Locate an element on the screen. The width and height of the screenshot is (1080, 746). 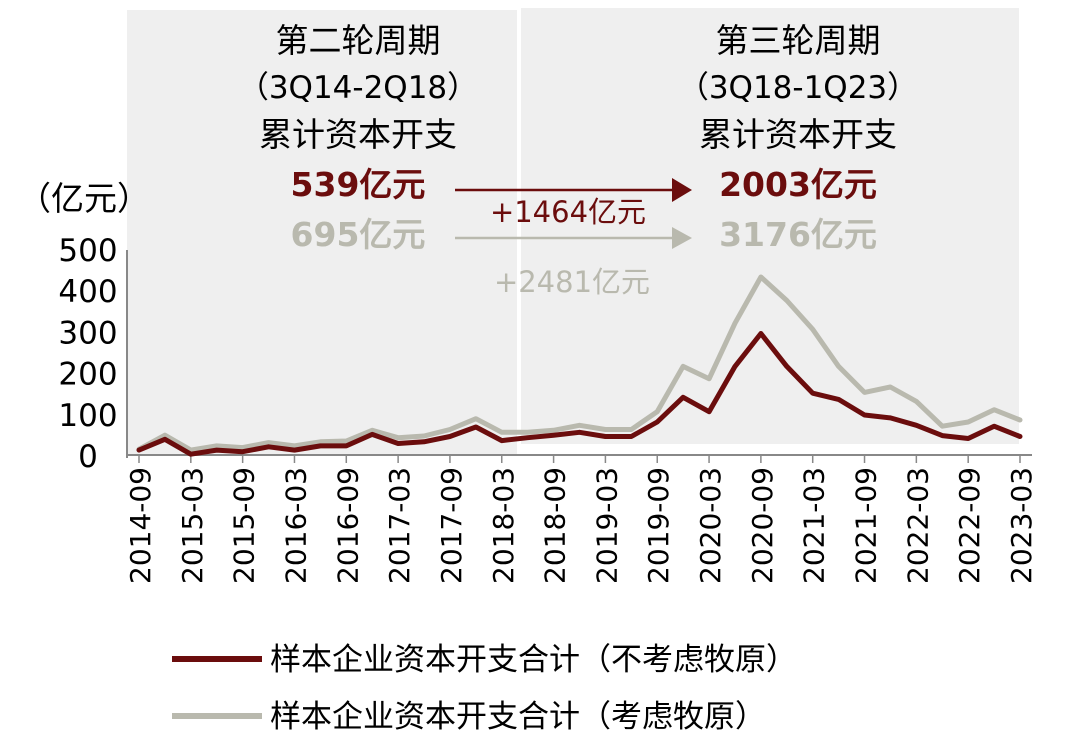
x-tick-label: 2018-03 is located at coordinates (503, 525).